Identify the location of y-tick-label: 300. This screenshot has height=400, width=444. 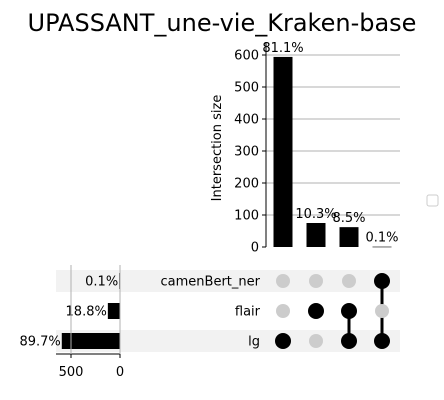
(246, 152).